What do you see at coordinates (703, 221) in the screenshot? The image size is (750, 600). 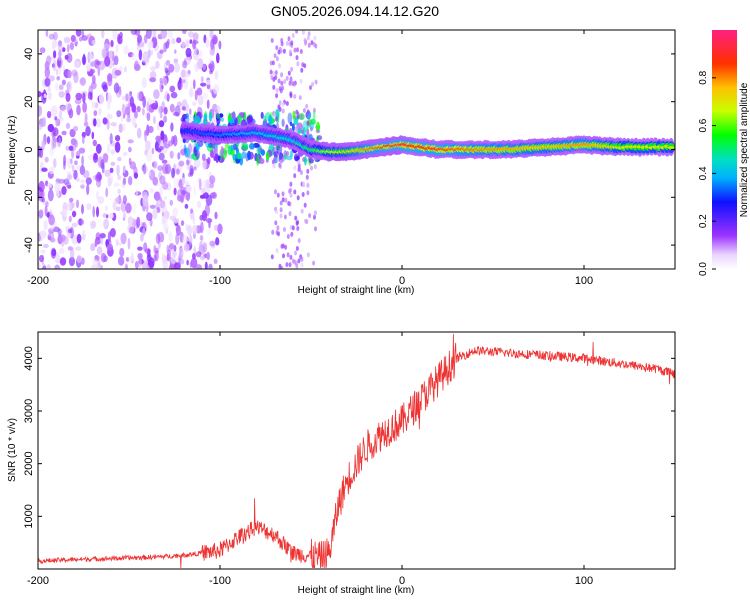 I see `colorbar-tick-label: 0.2` at bounding box center [703, 221].